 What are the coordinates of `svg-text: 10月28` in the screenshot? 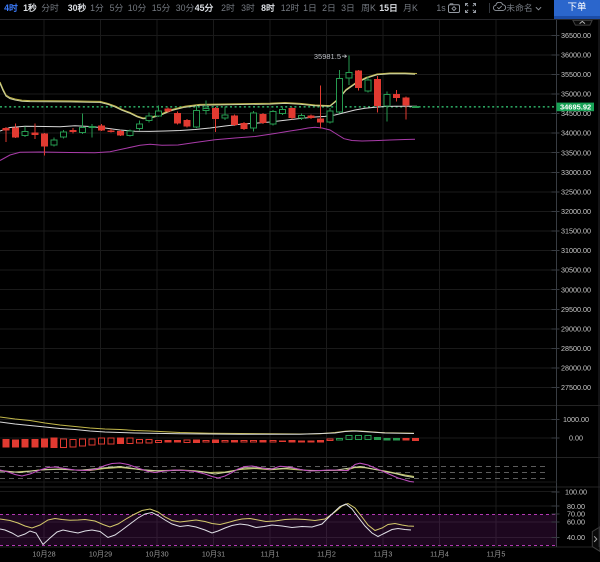 It's located at (43, 554).